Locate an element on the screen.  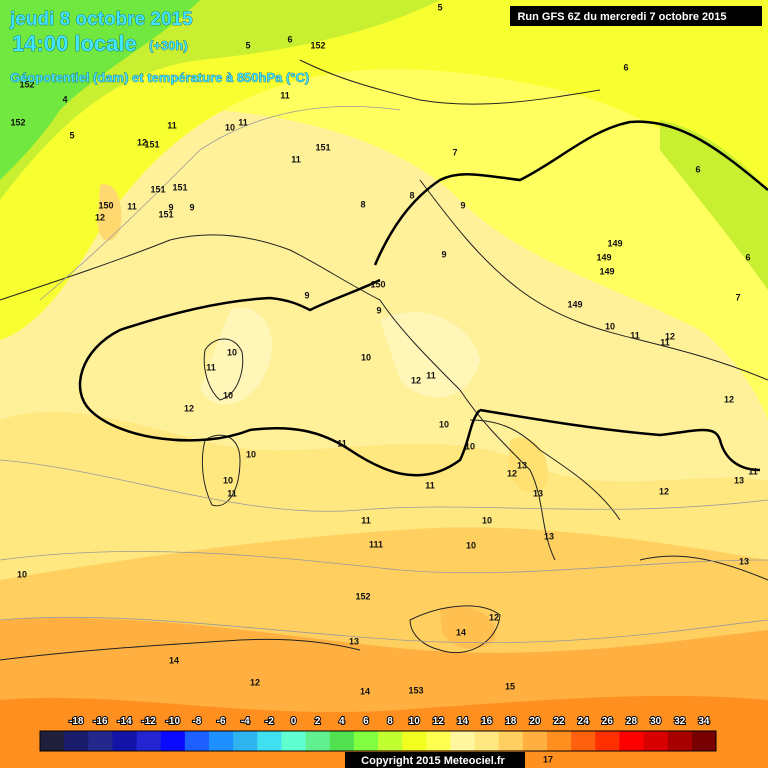
colorbar-label: 6 is located at coordinates (366, 721).